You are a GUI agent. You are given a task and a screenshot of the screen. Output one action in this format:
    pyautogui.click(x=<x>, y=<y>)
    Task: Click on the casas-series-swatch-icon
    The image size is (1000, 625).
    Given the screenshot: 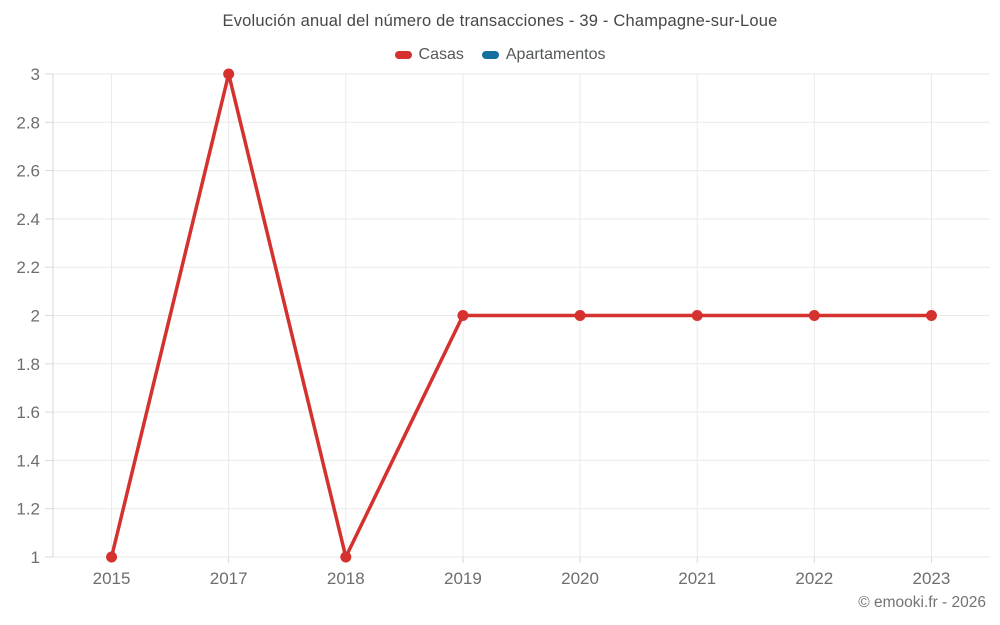 What is the action you would take?
    pyautogui.click(x=403, y=55)
    